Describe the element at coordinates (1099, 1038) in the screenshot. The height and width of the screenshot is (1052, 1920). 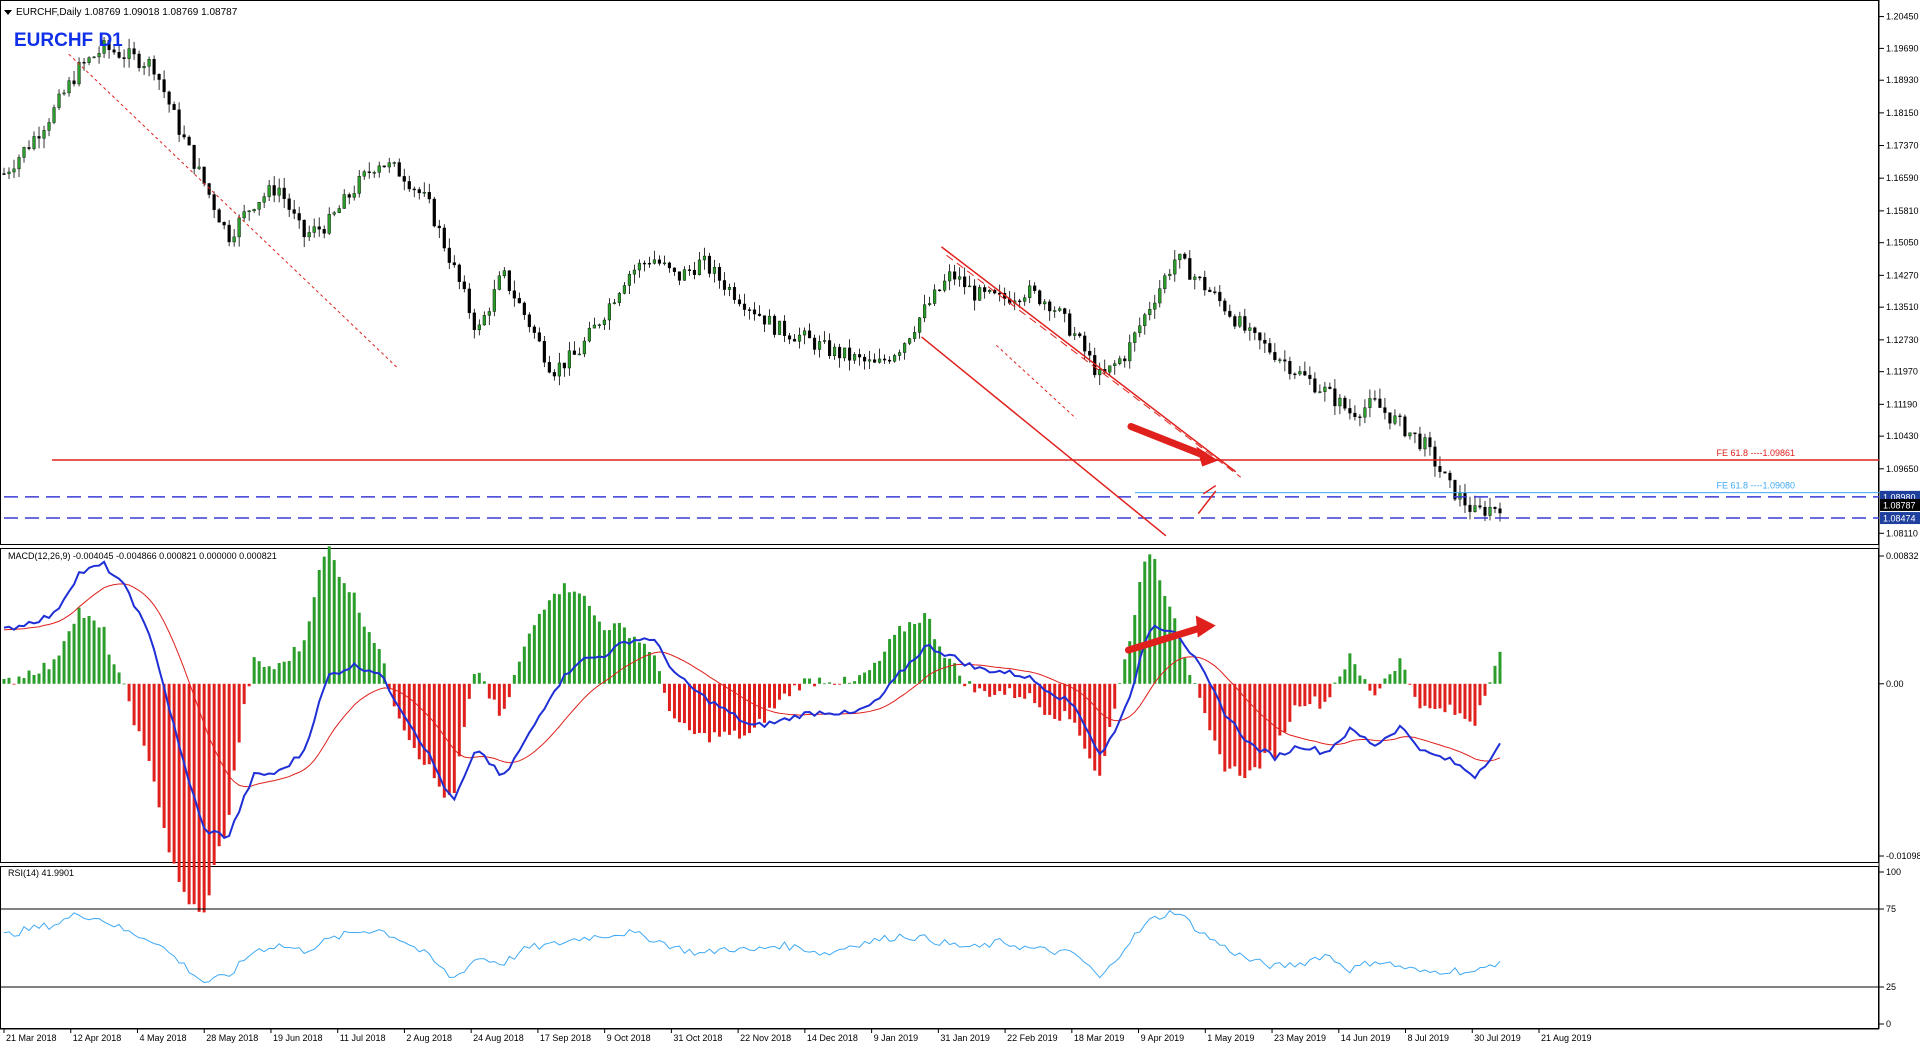
I see `x-tick-label: 18 Mar 2019` at that location.